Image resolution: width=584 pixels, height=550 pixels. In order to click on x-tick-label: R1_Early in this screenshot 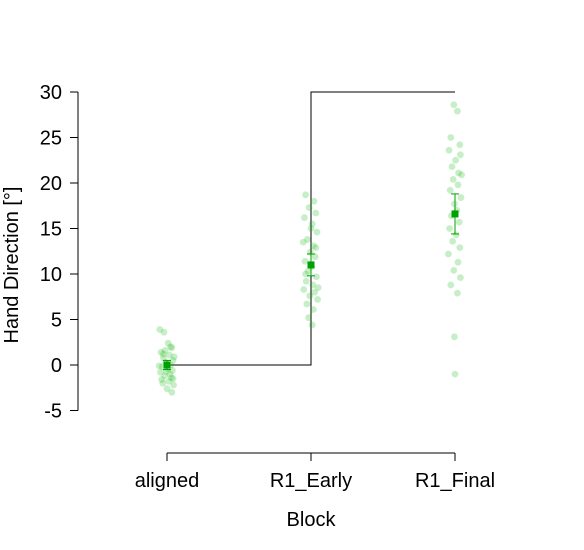, I will do `click(311, 481)`.